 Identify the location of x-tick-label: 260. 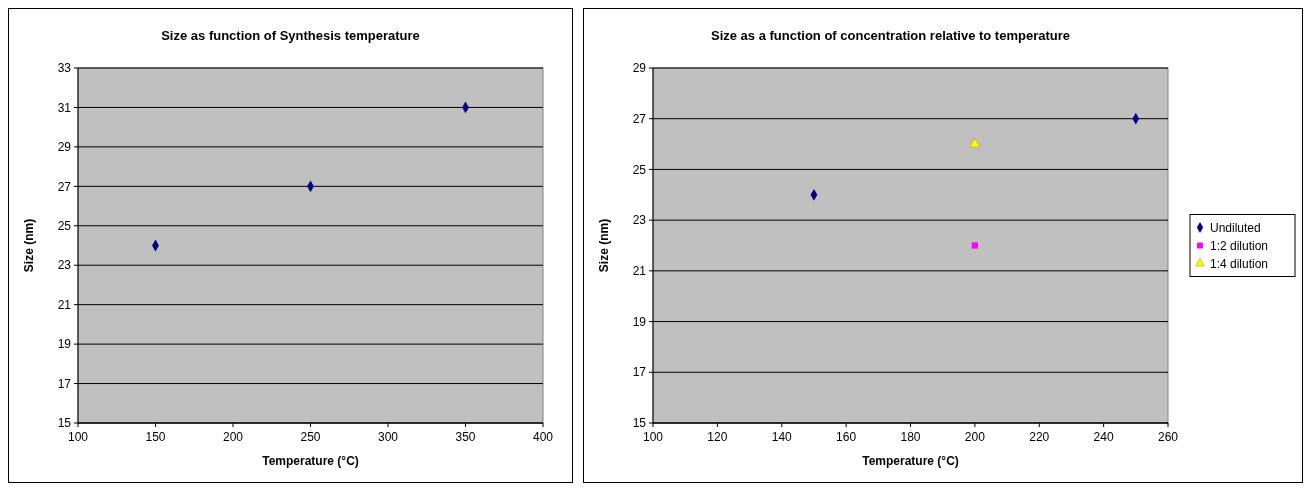
(1168, 437).